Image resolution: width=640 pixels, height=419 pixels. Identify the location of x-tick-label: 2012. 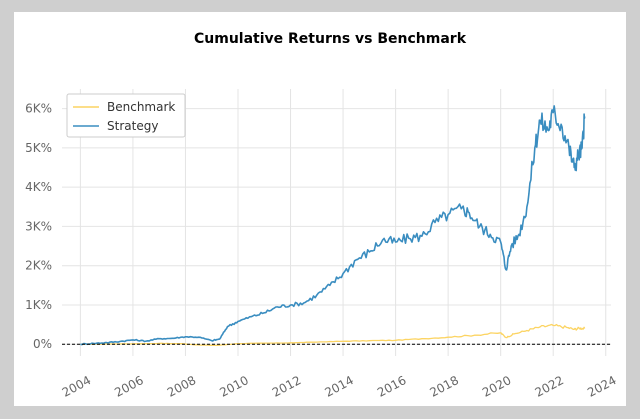
(287, 386).